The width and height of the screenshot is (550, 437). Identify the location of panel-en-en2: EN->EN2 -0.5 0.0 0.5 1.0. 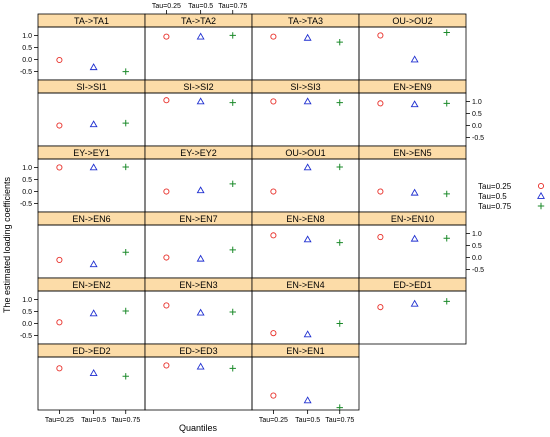
(83, 311).